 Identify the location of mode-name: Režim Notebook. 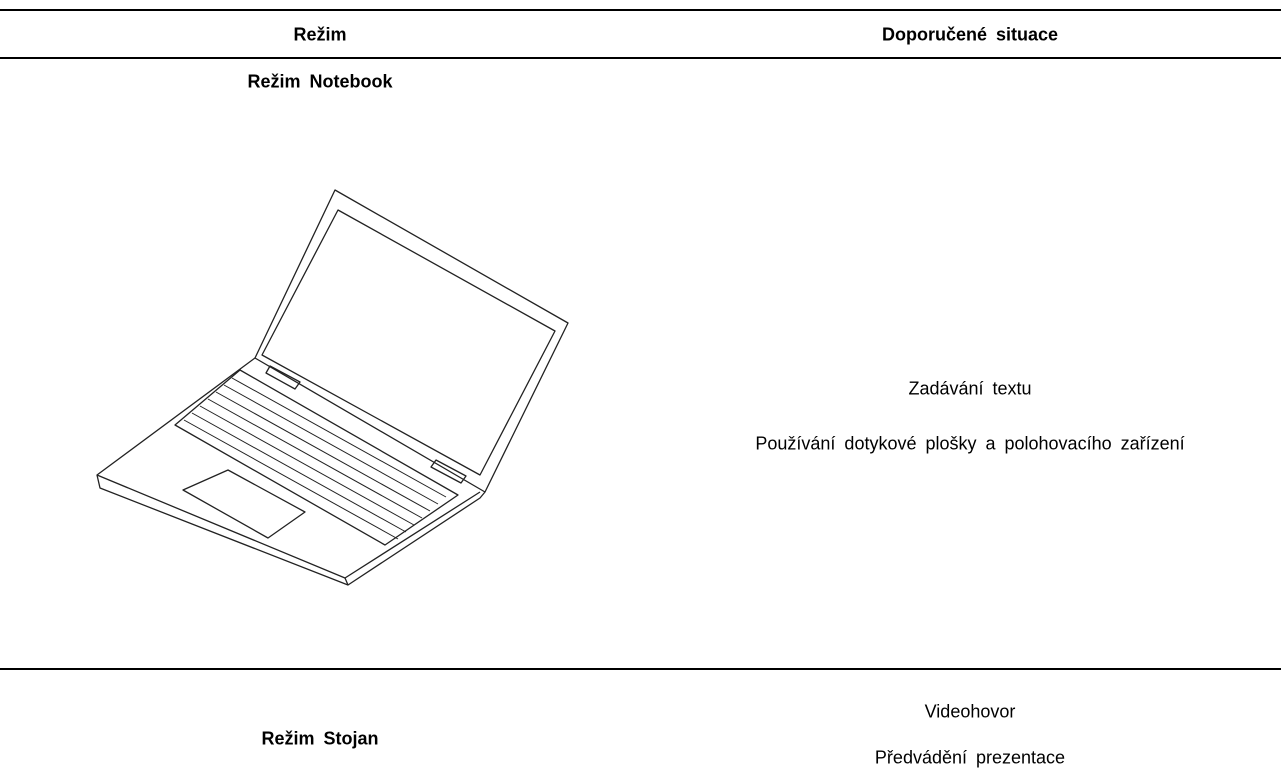
(320, 81).